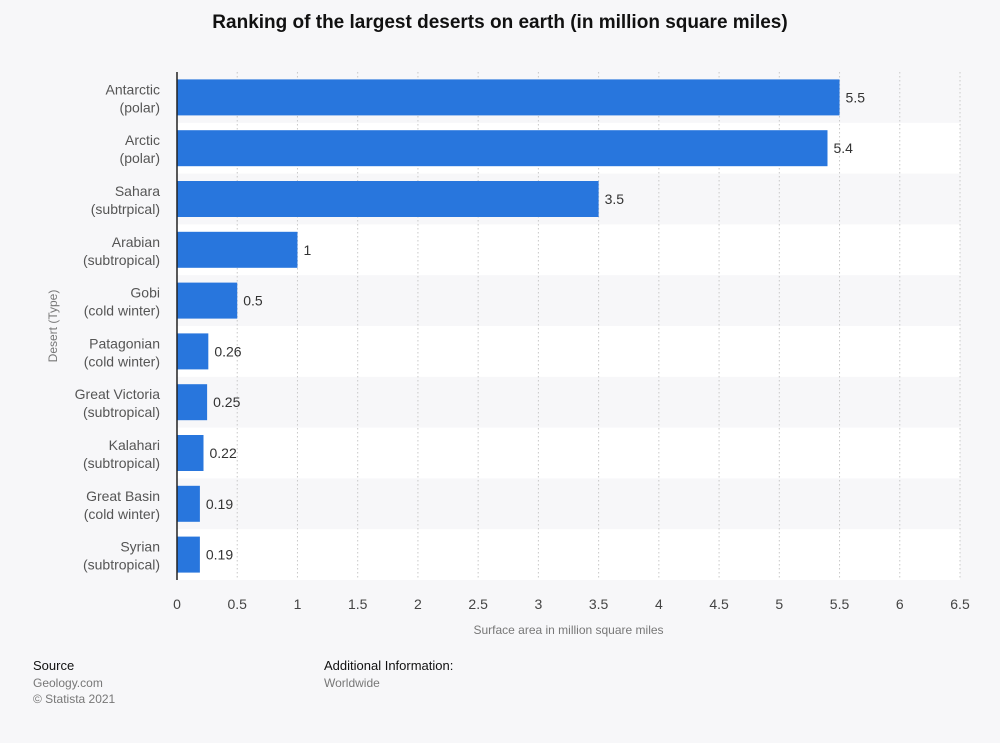 Image resolution: width=1000 pixels, height=743 pixels. I want to click on source-line: Geology.com, so click(68, 683).